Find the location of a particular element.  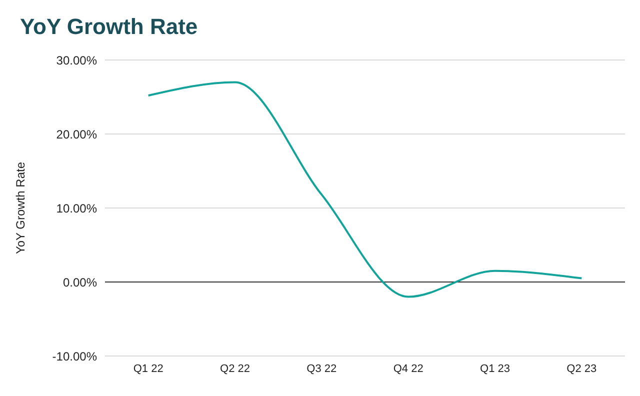

x-tick-label: Q2 23 is located at coordinates (581, 368).